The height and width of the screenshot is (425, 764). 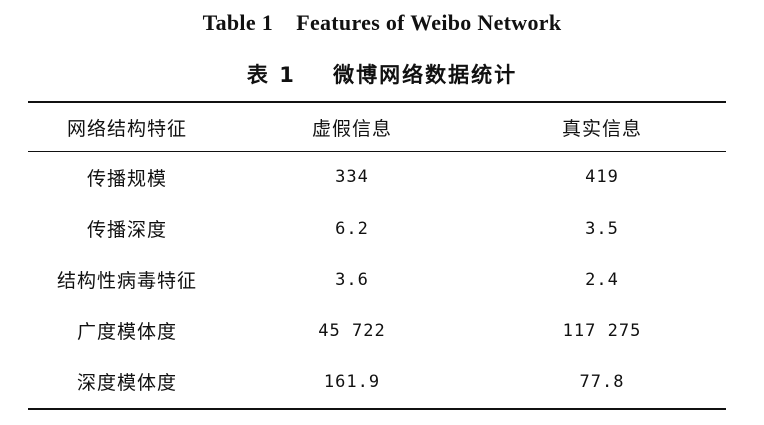 I want to click on row-real-value: 117 275, so click(x=602, y=330).